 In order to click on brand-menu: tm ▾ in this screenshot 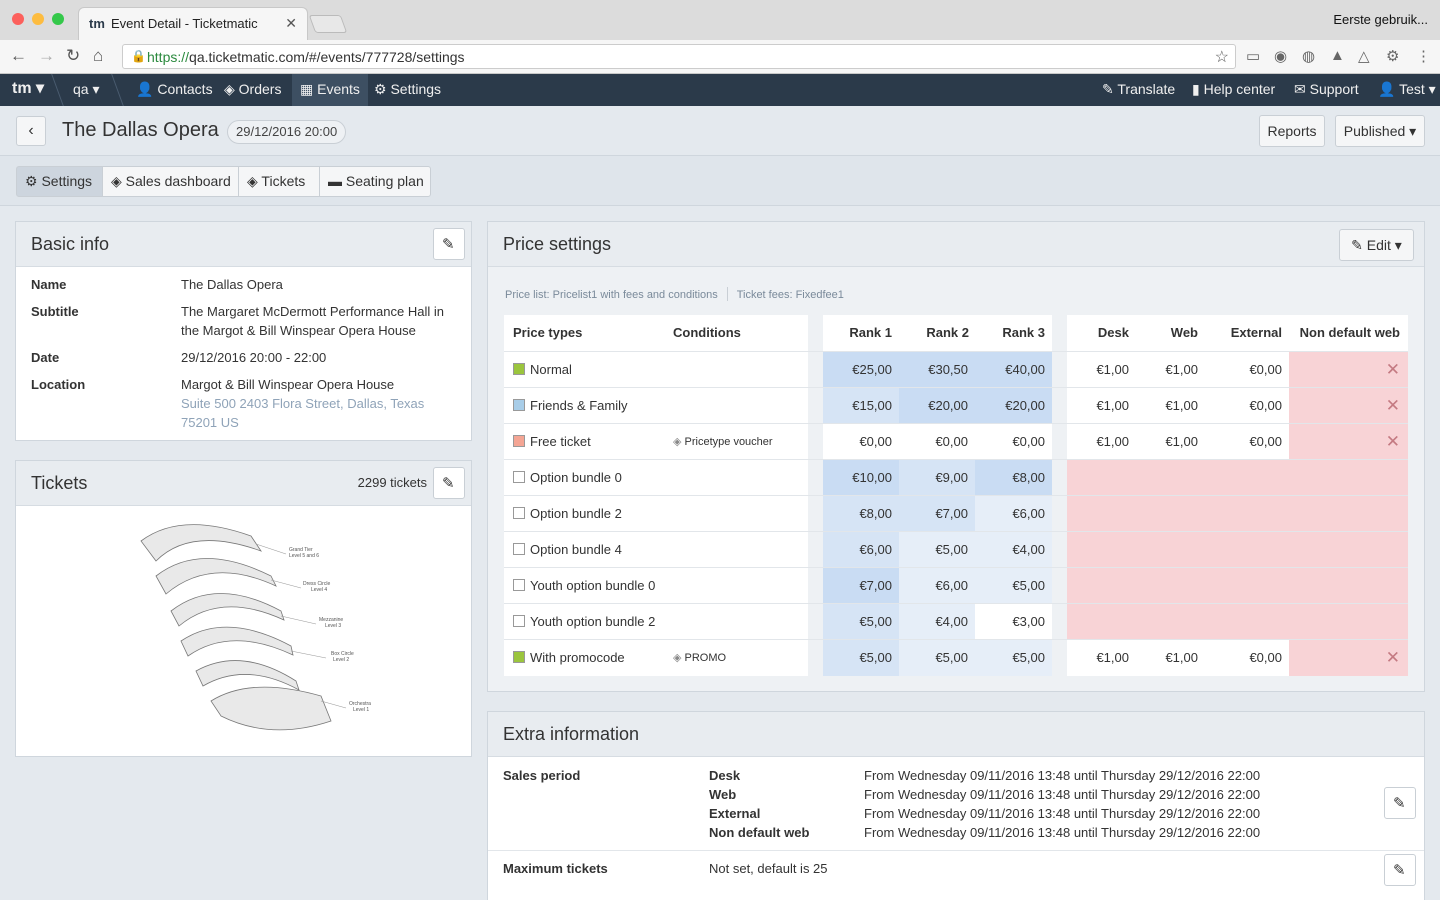, I will do `click(28, 88)`.